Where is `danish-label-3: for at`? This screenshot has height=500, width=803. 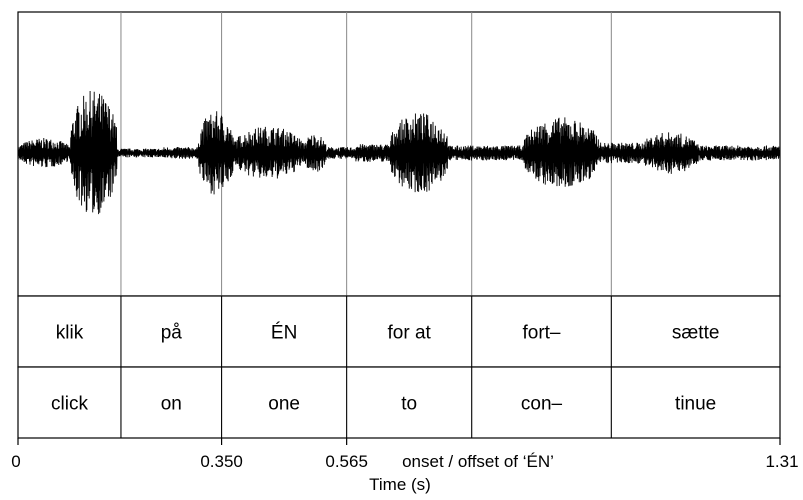
danish-label-3: for at is located at coordinates (410, 333).